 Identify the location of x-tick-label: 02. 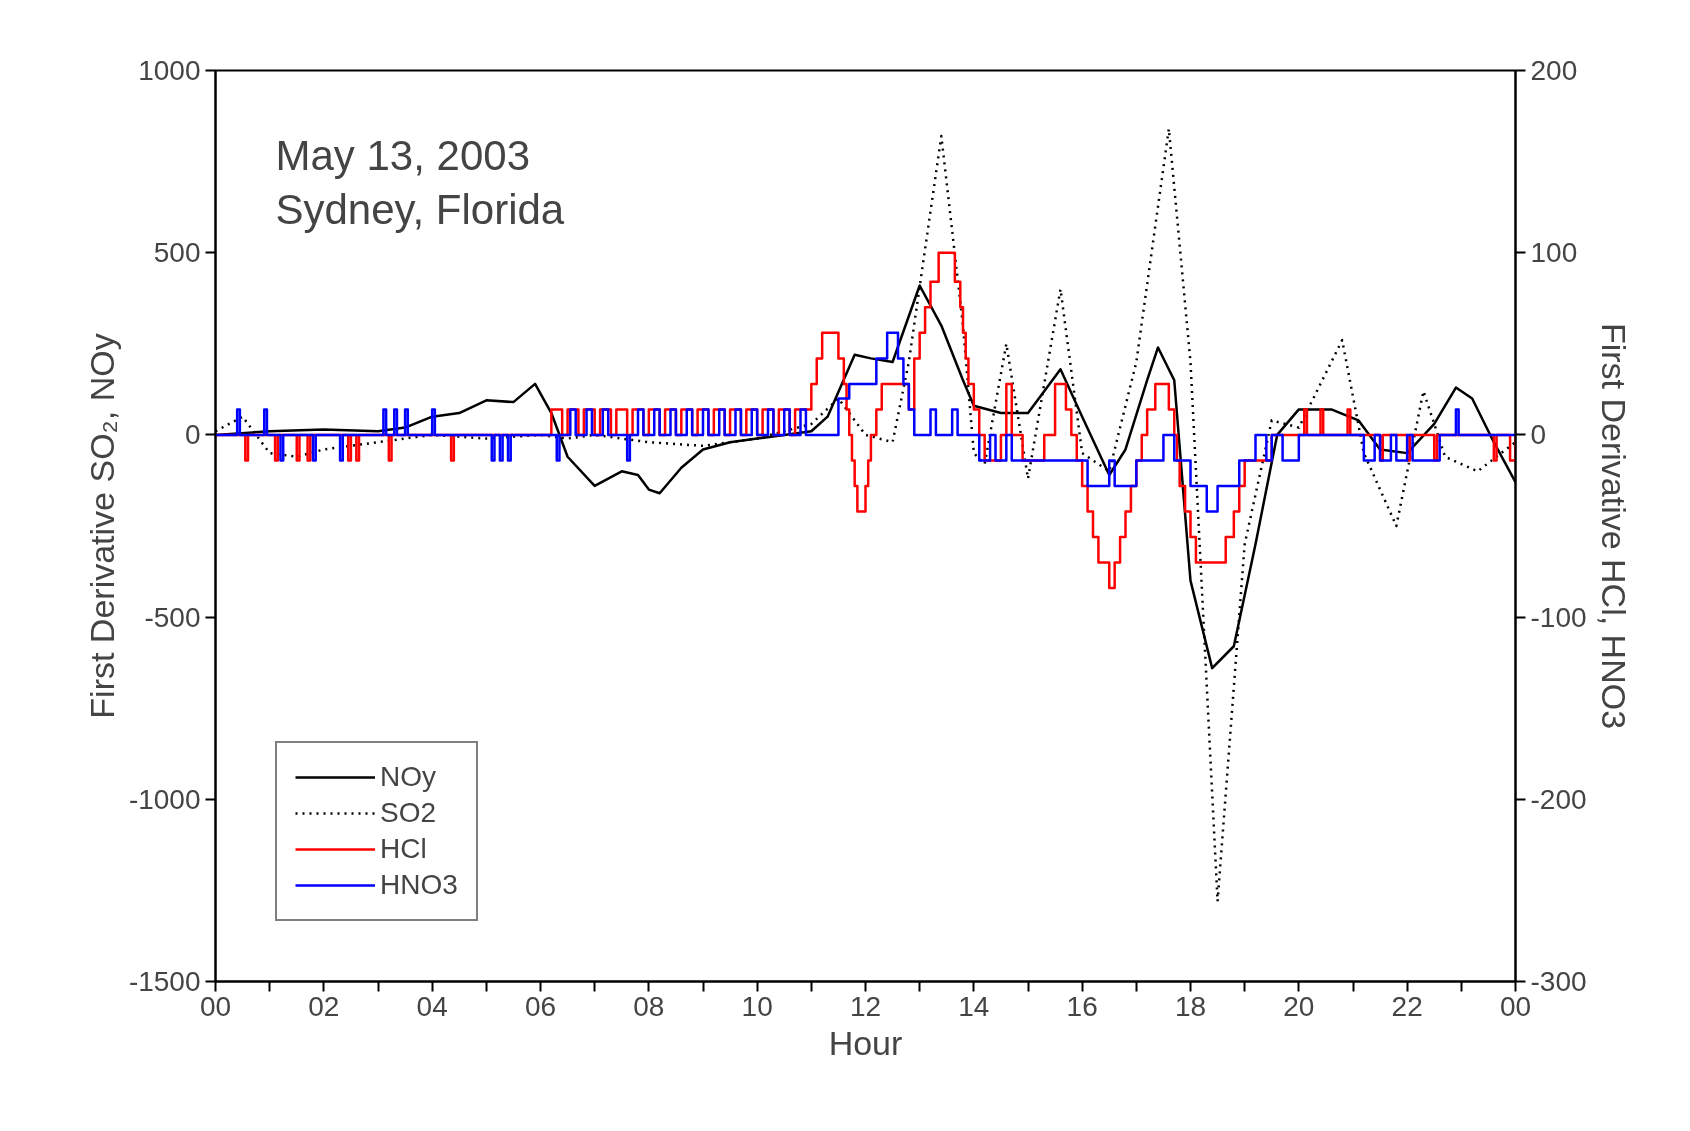
(324, 1006).